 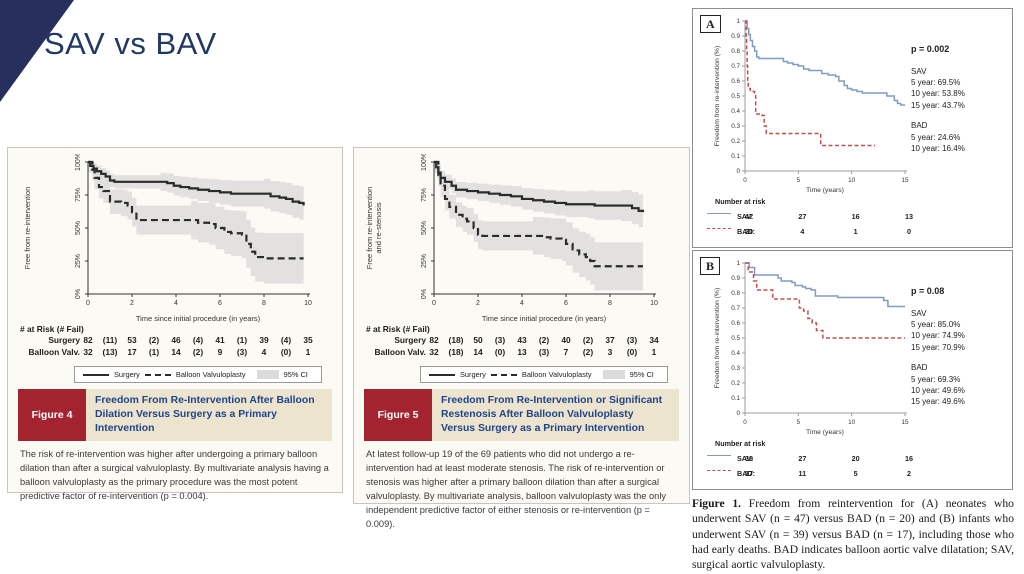 What do you see at coordinates (610, 352) in the screenshot?
I see `risk-value: 3` at bounding box center [610, 352].